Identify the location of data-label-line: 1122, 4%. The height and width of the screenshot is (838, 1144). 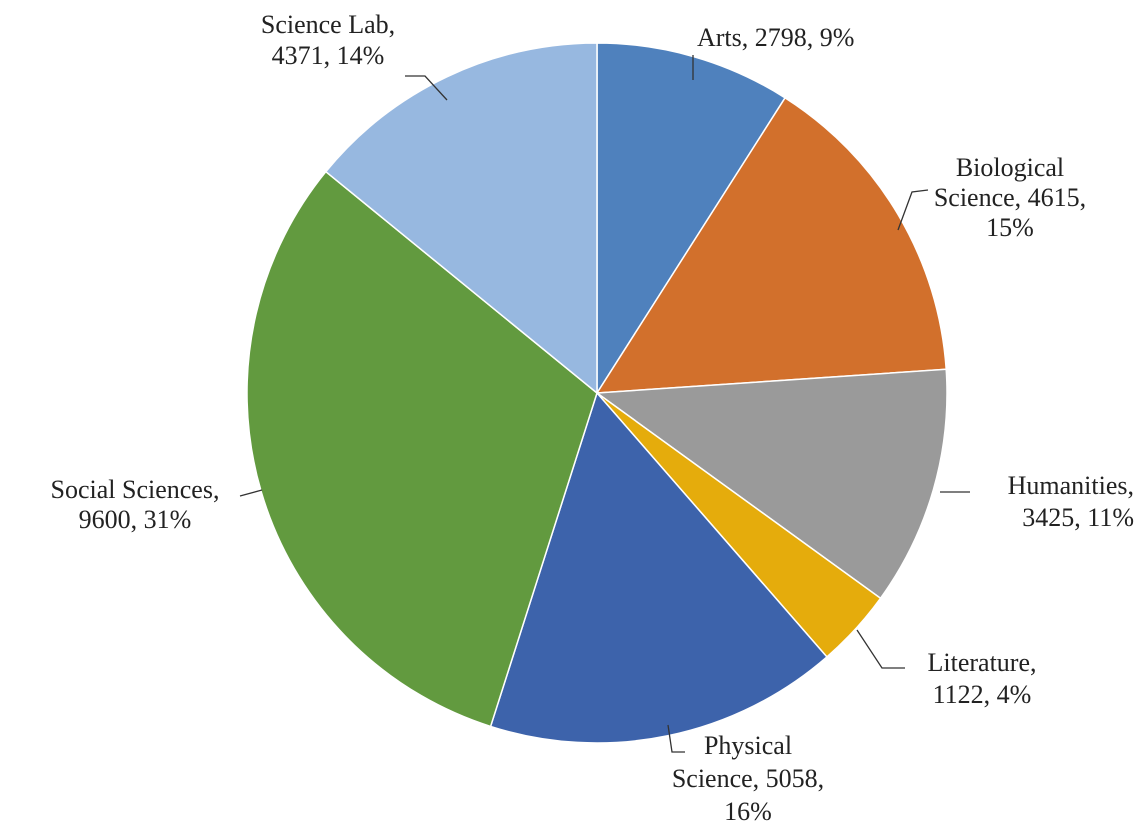
(982, 694).